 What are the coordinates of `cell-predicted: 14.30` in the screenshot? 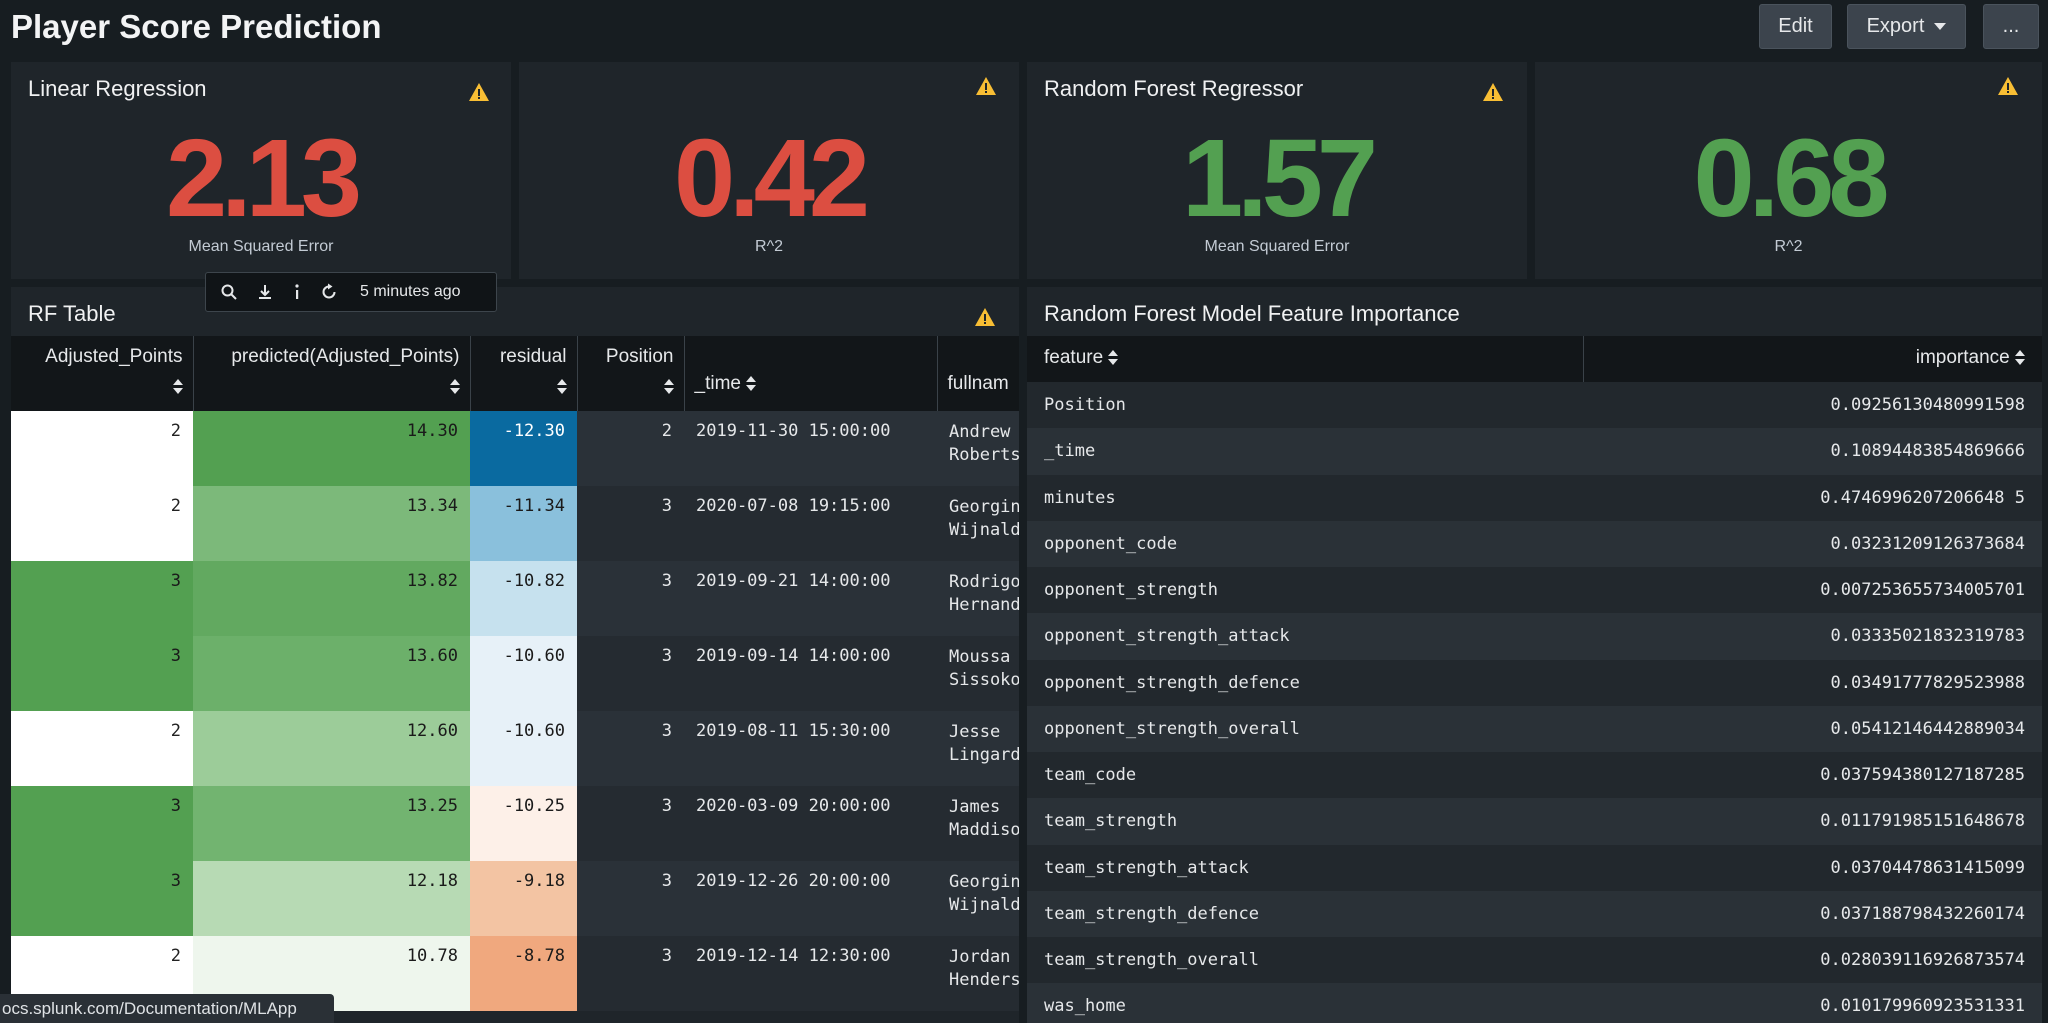 It's located at (331, 448).